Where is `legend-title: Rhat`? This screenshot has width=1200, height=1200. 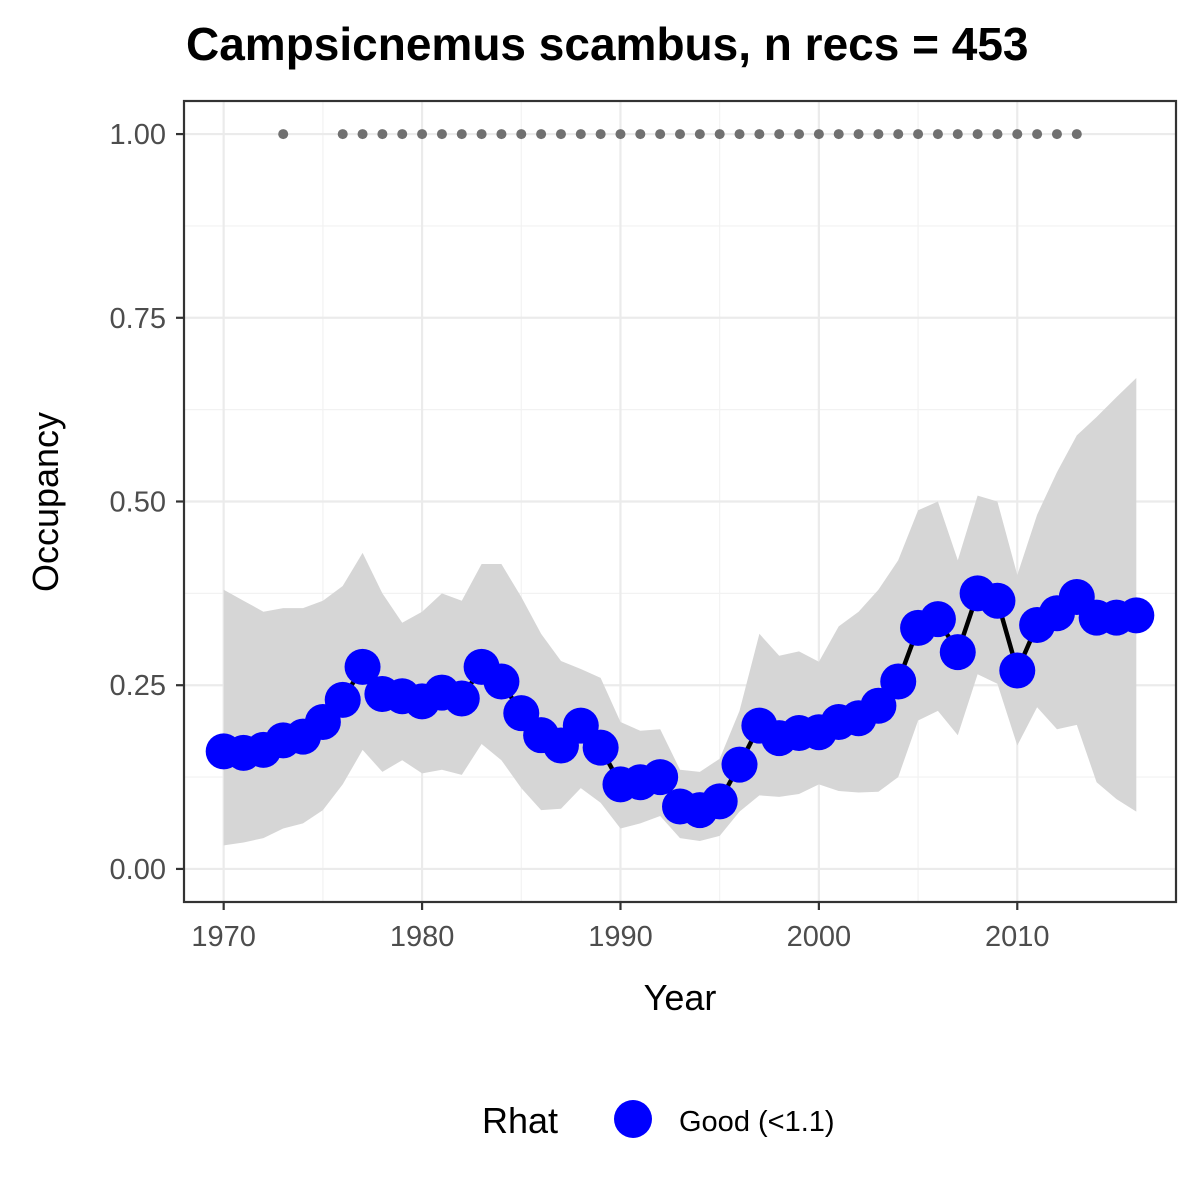 legend-title: Rhat is located at coordinates (520, 1120).